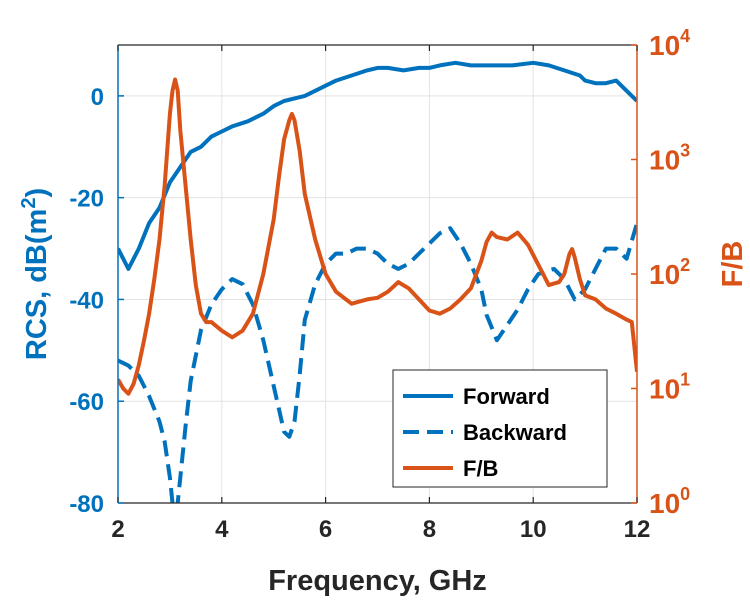 This screenshot has width=750, height=600. What do you see at coordinates (97, 97) in the screenshot?
I see `left-y-tick-label: 0` at bounding box center [97, 97].